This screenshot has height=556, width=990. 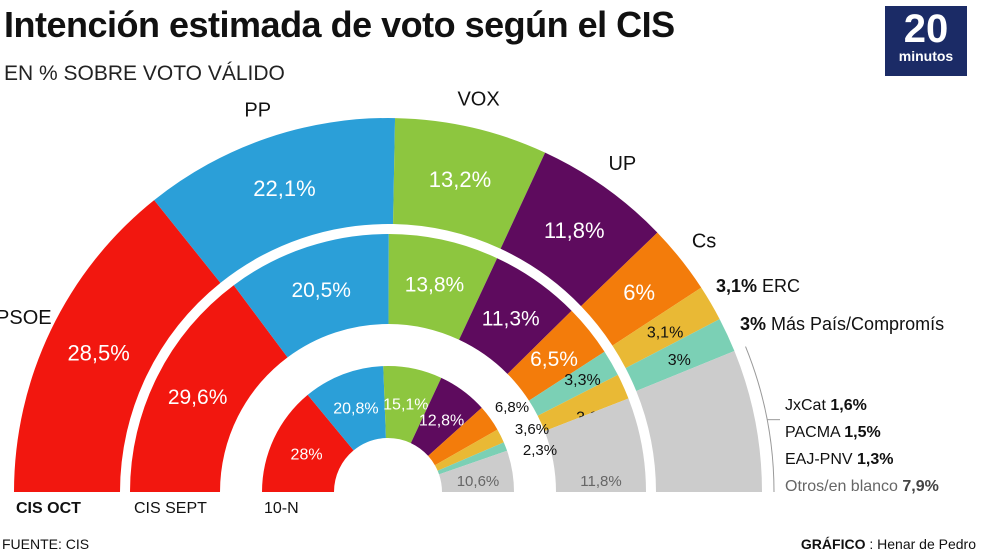 I want to click on slice-label: 3%, so click(x=679, y=360).